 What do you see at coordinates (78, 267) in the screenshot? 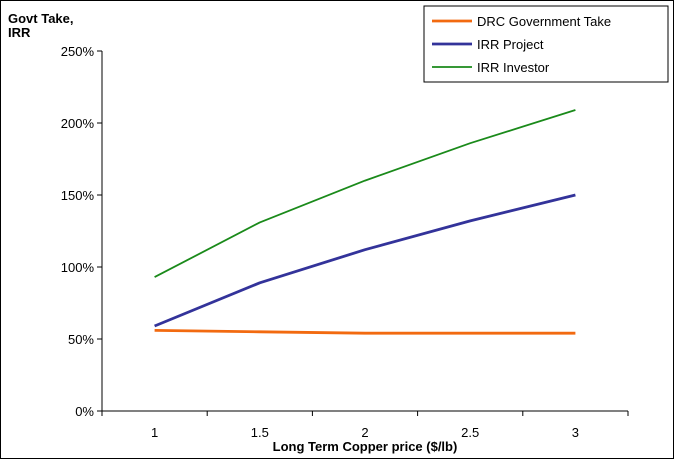
I see `y-tick-label: 100%` at bounding box center [78, 267].